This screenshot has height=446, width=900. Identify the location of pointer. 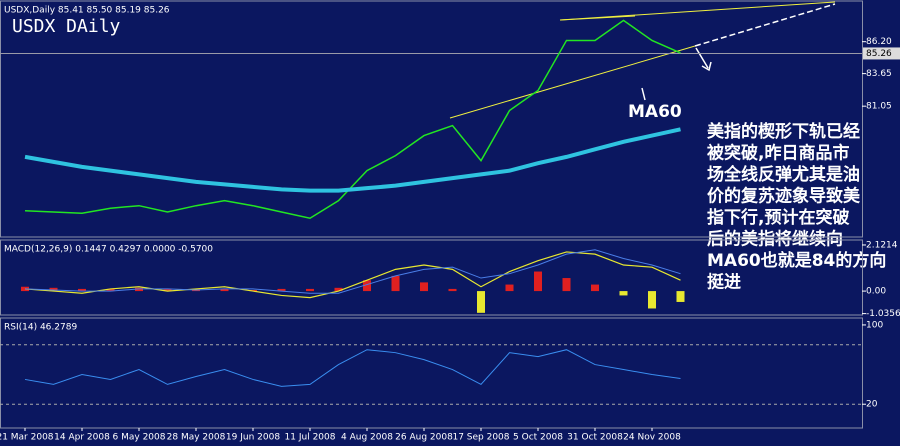
(643, 94).